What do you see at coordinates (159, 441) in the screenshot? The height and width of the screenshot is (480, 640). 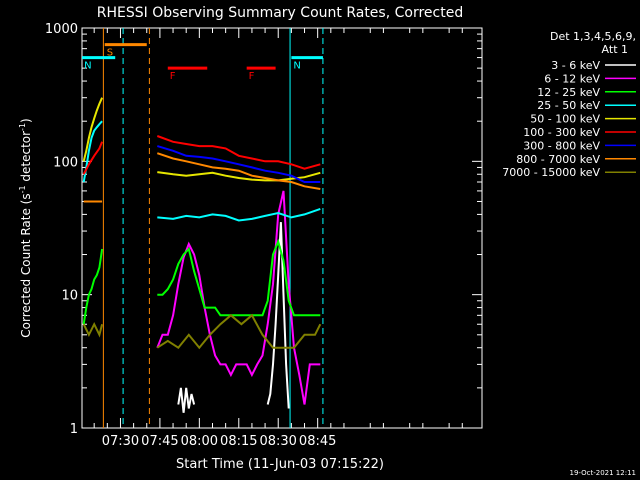 I see `x-tick-label: 07:45` at bounding box center [159, 441].